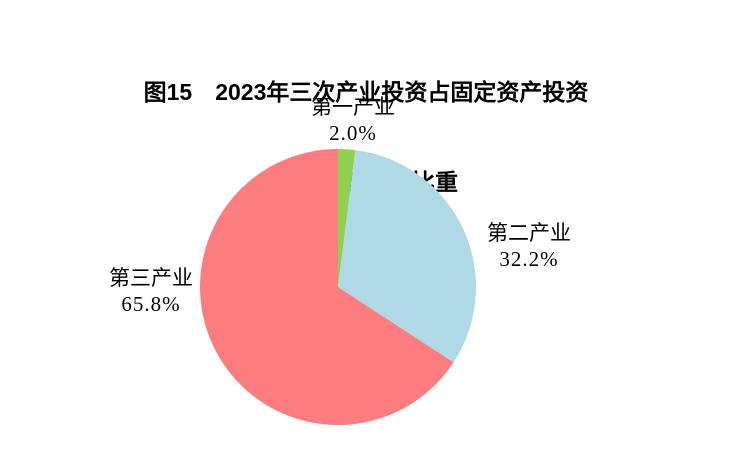  I want to click on slice-label-primary-name: 第一产业, so click(353, 107).